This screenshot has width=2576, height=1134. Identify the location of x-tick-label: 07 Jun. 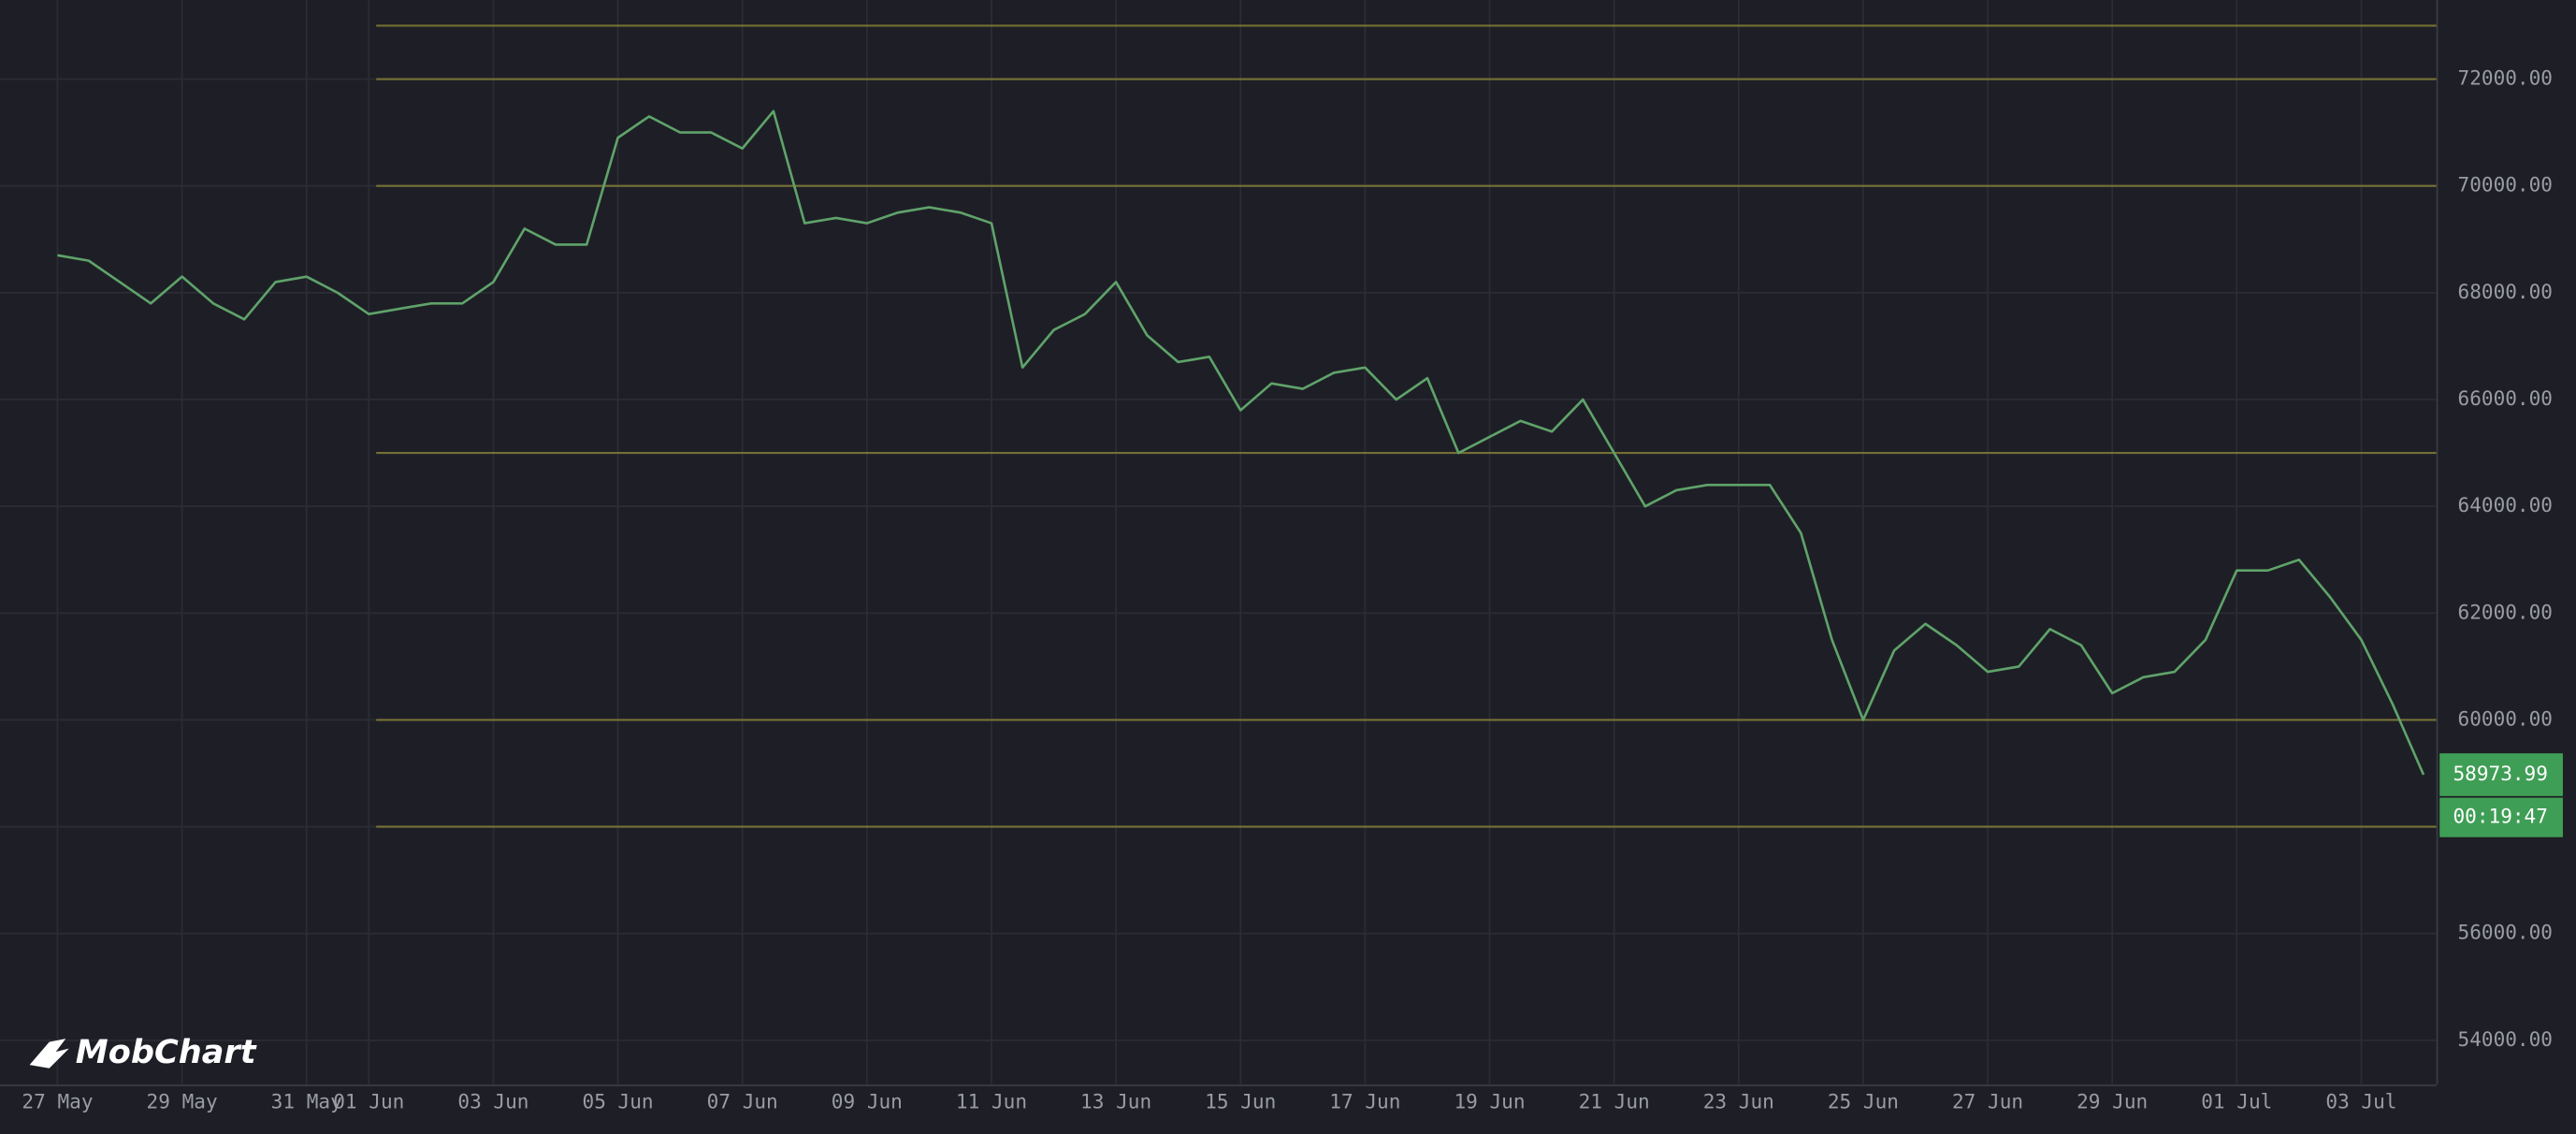
(742, 1101).